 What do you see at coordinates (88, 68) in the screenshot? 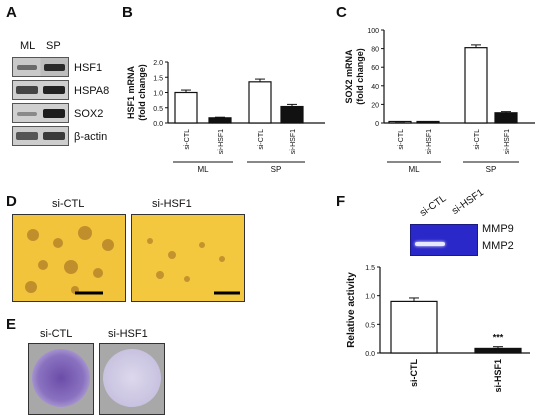
I see `protein-label-hsf1: HSF1` at bounding box center [88, 68].